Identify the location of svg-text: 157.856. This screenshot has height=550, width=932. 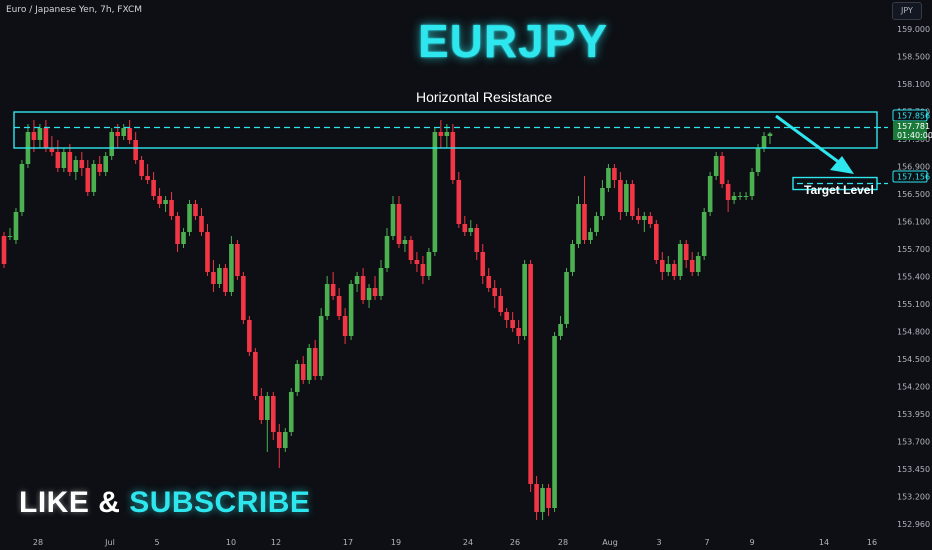
(913, 116).